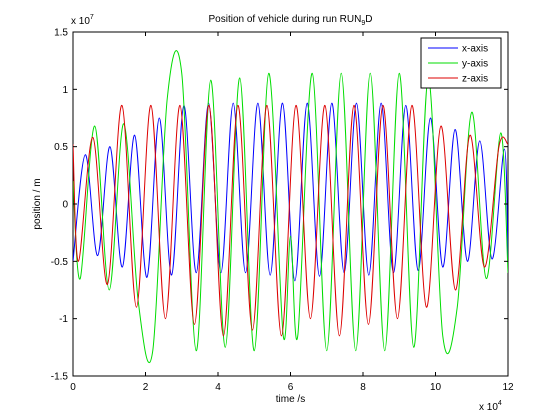 This screenshot has height=420, width=560. I want to click on x-tick-label: 6, so click(291, 387).